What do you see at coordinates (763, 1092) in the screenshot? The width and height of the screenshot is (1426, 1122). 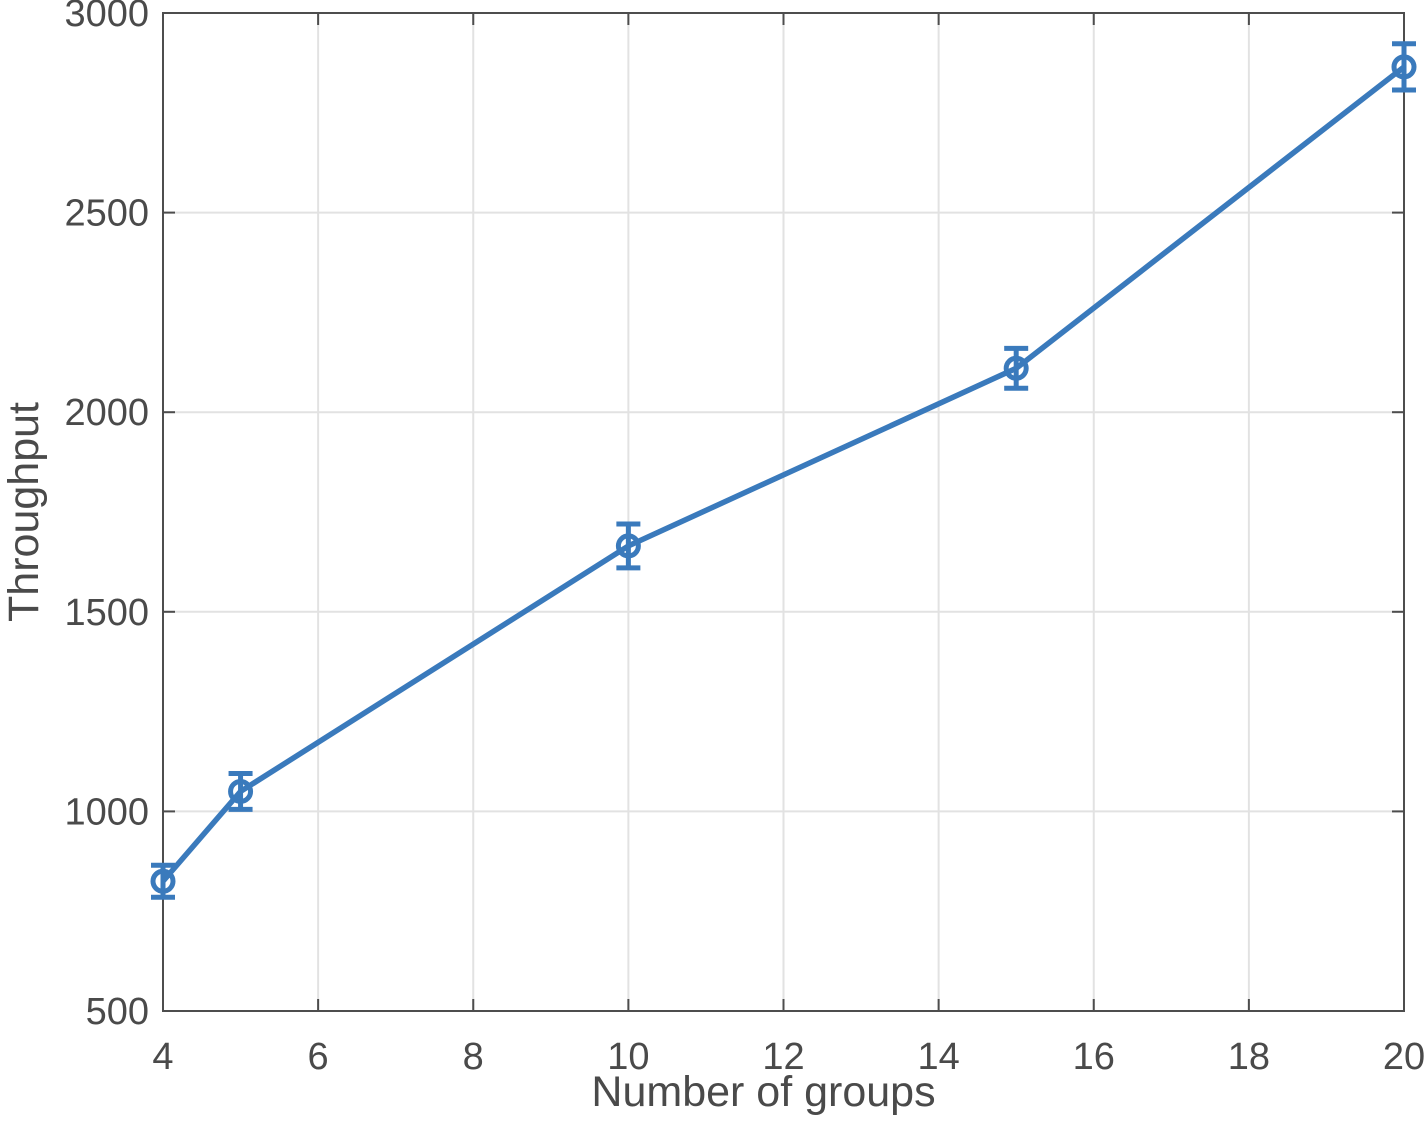 I see `x-axis-label: Number of groups` at bounding box center [763, 1092].